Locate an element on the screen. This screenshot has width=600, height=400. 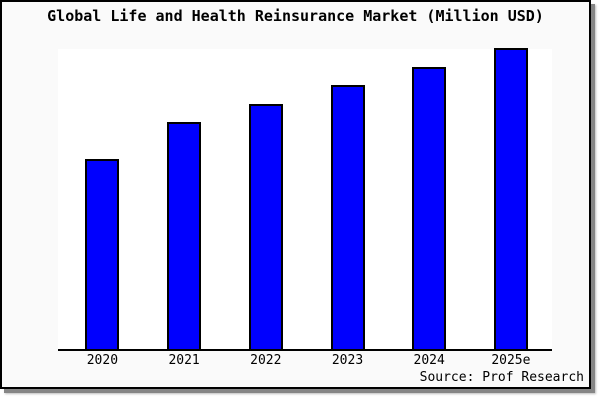
x-tick-label-2020: 2020 is located at coordinates (102, 360).